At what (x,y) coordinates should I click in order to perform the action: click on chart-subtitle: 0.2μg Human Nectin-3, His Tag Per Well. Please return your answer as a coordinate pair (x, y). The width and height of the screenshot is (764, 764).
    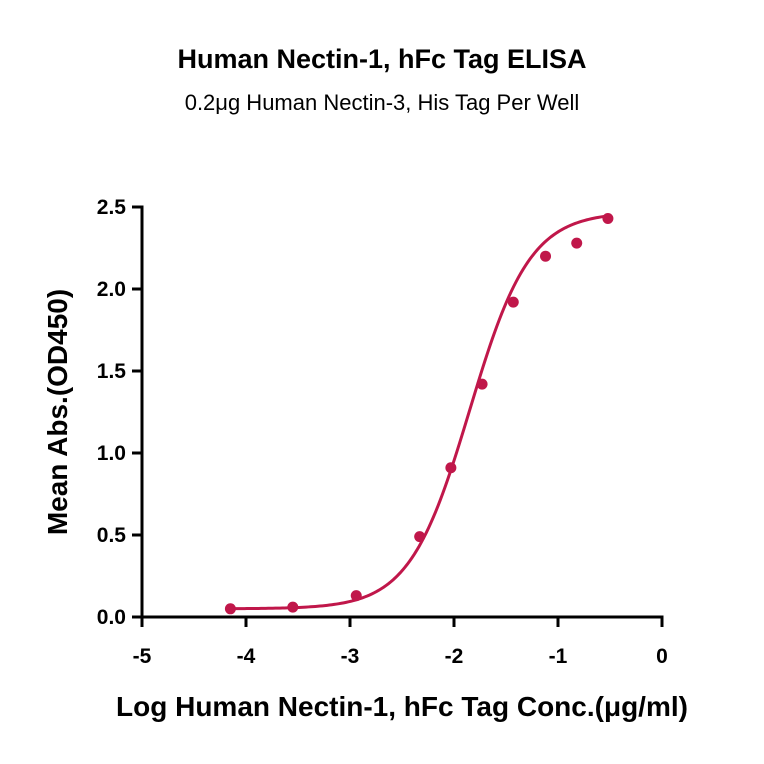
    Looking at the image, I should click on (382, 102).